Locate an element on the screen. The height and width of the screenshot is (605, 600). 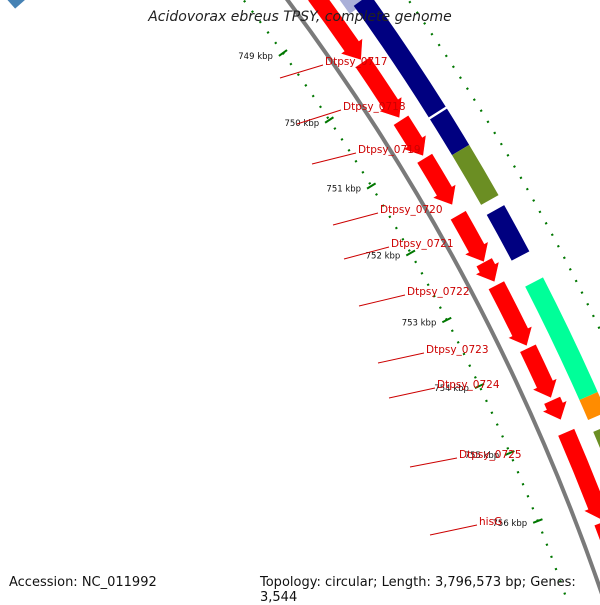
scale-tick-label: 749 kbp is located at coordinates (255, 57).